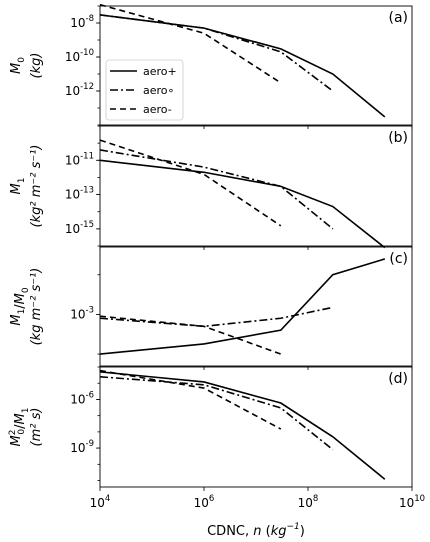 The height and width of the screenshot is (542, 430). Describe the element at coordinates (18, 65) in the screenshot. I see `y-axis-label: M0` at that location.